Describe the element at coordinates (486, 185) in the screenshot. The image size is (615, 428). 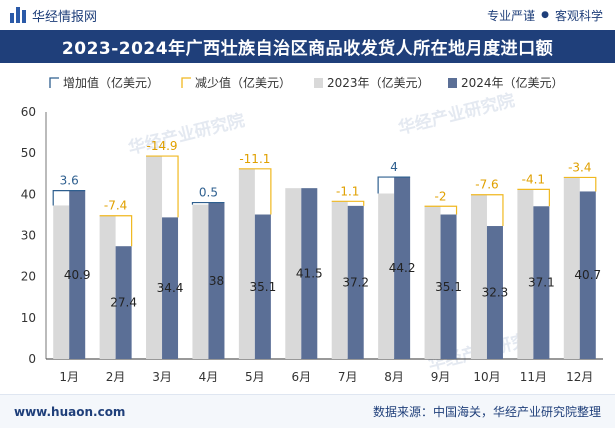
I see `change-label: -7.6` at that location.